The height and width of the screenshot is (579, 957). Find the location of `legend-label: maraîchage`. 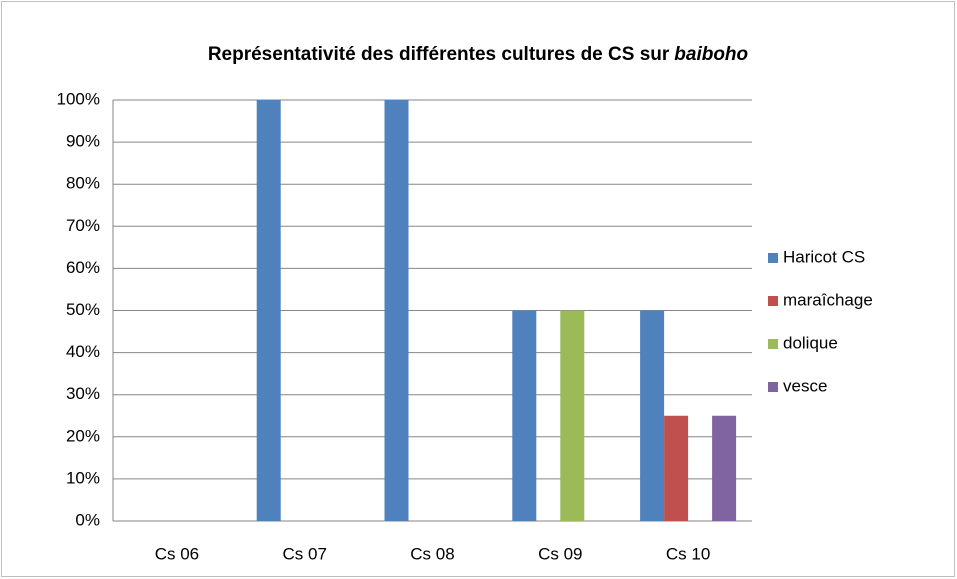

legend-label: maraîchage is located at coordinates (828, 299).